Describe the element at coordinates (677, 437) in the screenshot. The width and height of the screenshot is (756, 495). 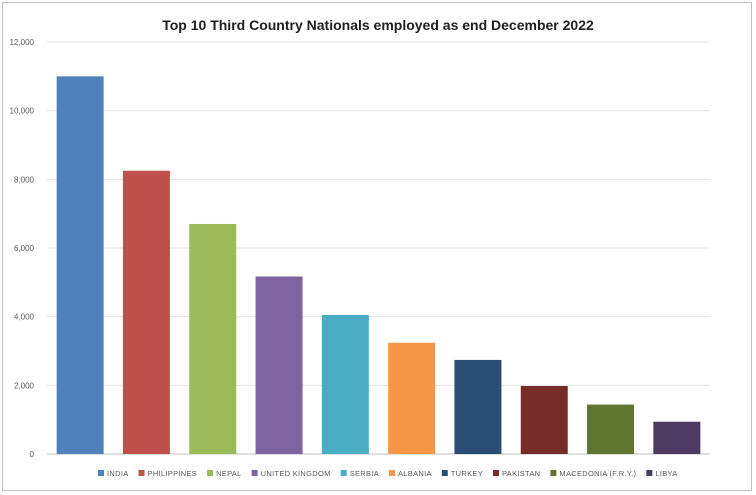
I see `bar-libya` at that location.